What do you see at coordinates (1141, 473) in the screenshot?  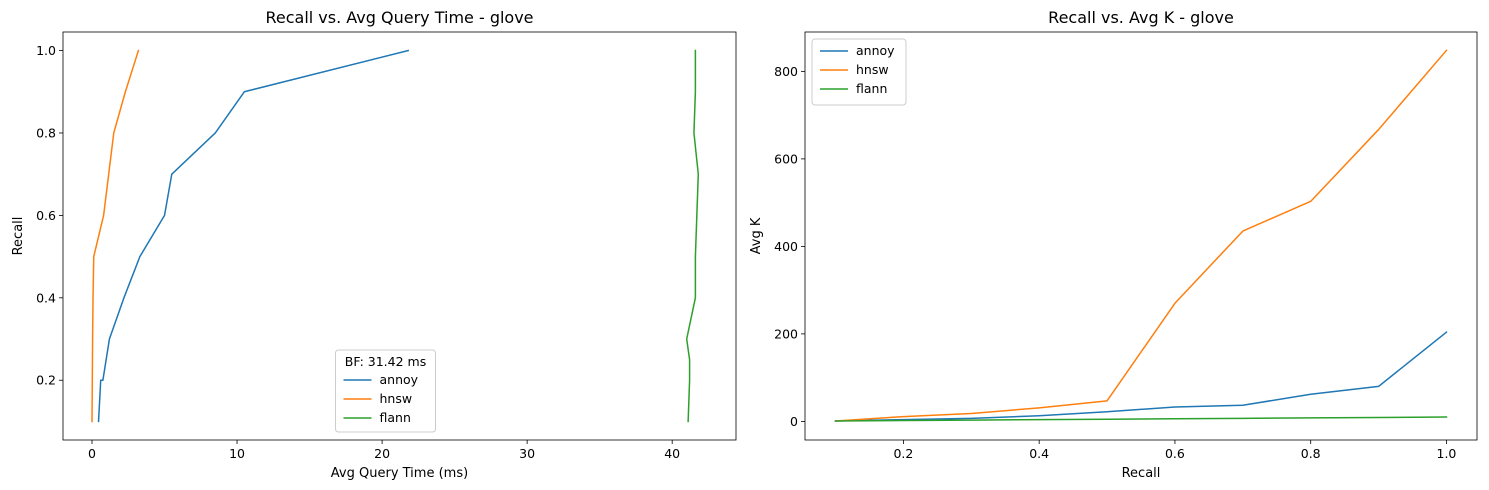 I see `x-axis-label: Recall` at bounding box center [1141, 473].